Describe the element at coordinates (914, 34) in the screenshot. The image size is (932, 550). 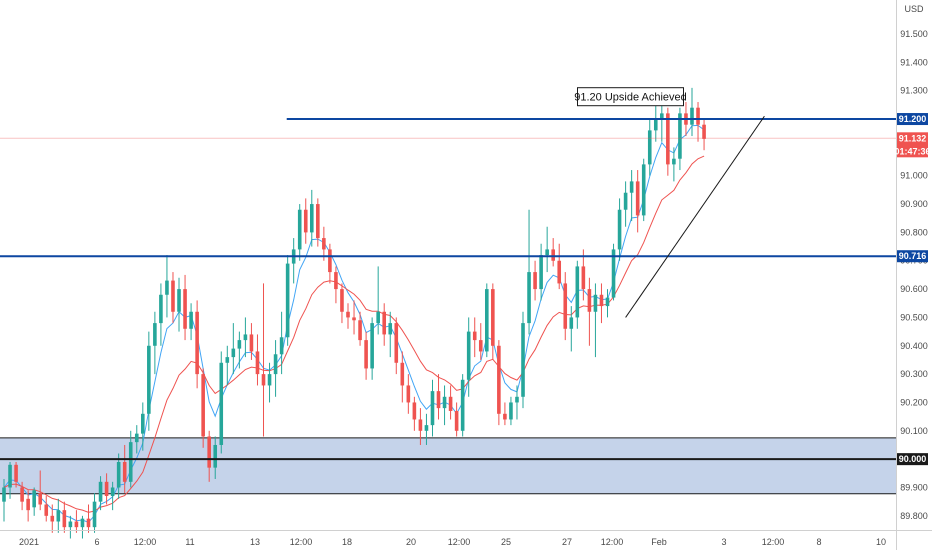
I see `y-tick-label: 91.500` at that location.